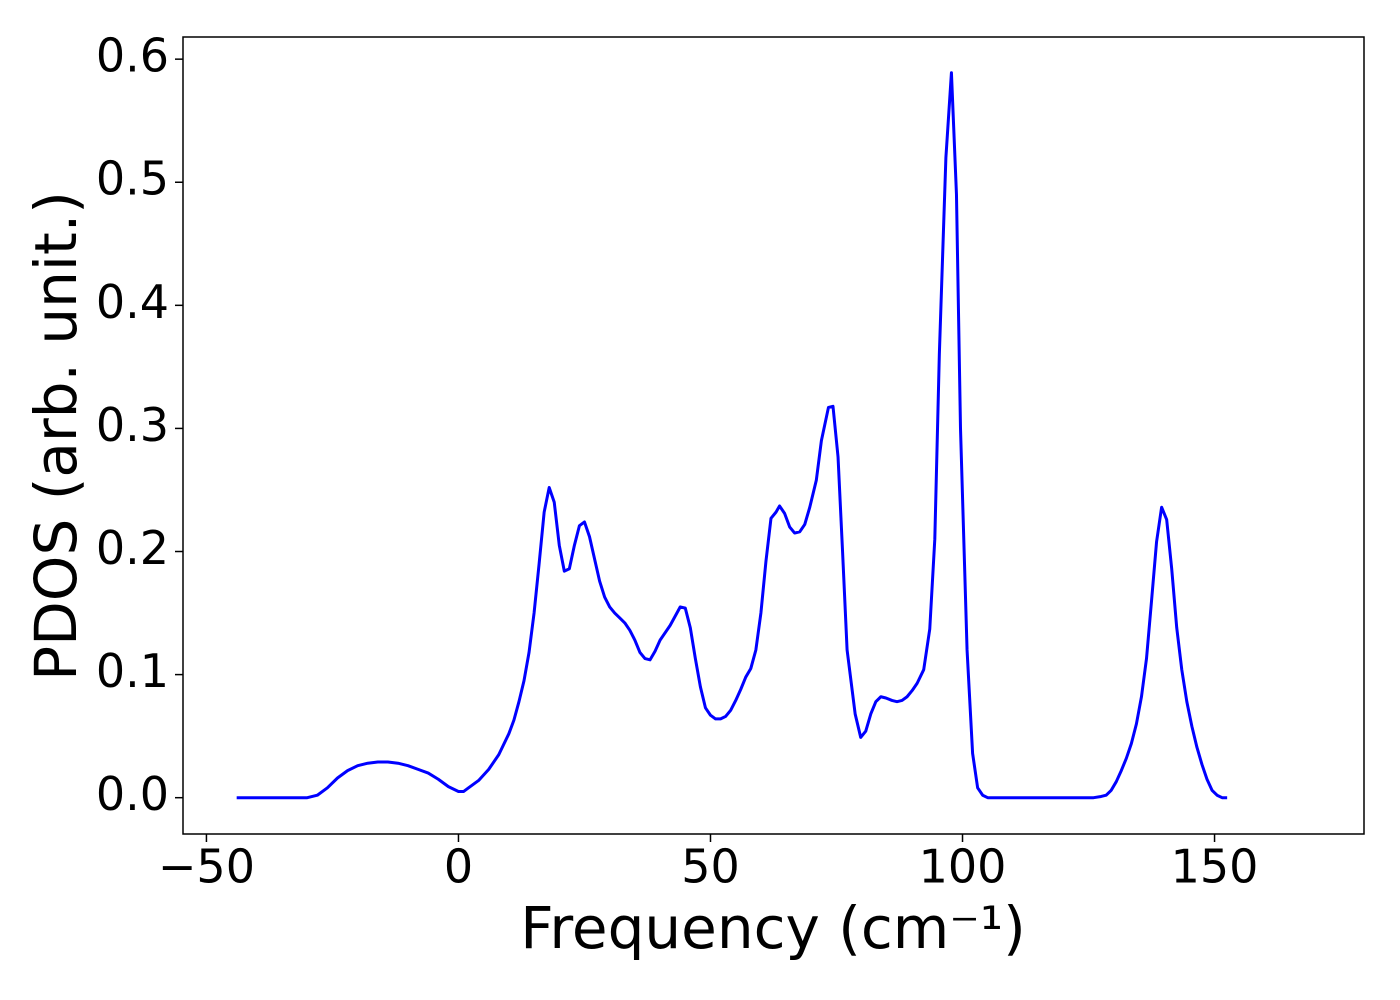  I want to click on x-tick-label: 0, so click(458, 867).